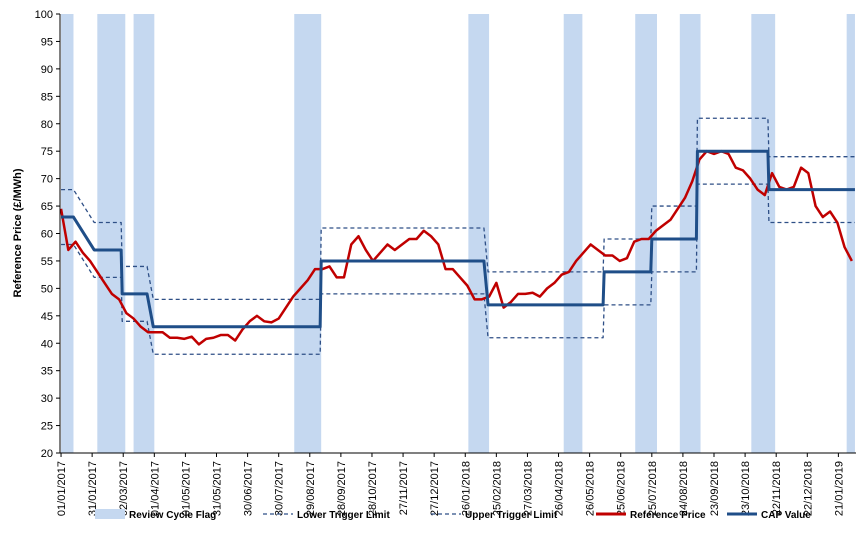 The height and width of the screenshot is (552, 856). What do you see at coordinates (373, 488) in the screenshot?
I see `x-tick-label: 28/10/2017` at bounding box center [373, 488].